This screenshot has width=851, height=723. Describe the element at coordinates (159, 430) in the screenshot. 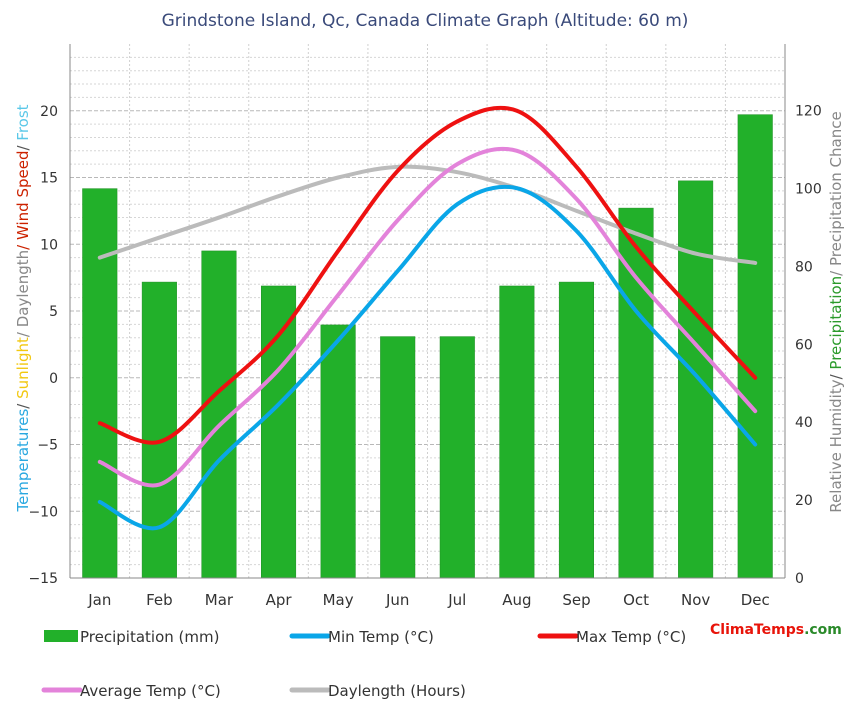

I see `precipitation-bar-feb` at that location.